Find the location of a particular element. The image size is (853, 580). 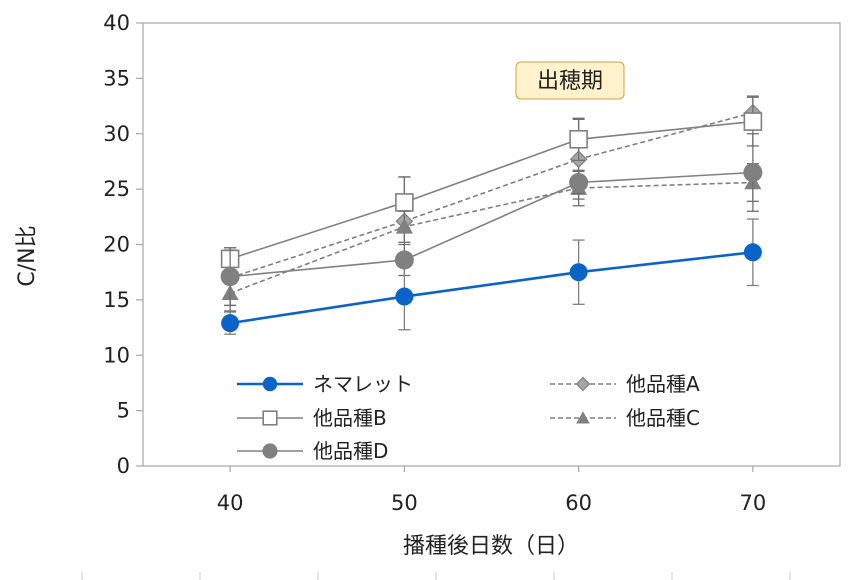

annotation-label: 出穂期 is located at coordinates (570, 81).